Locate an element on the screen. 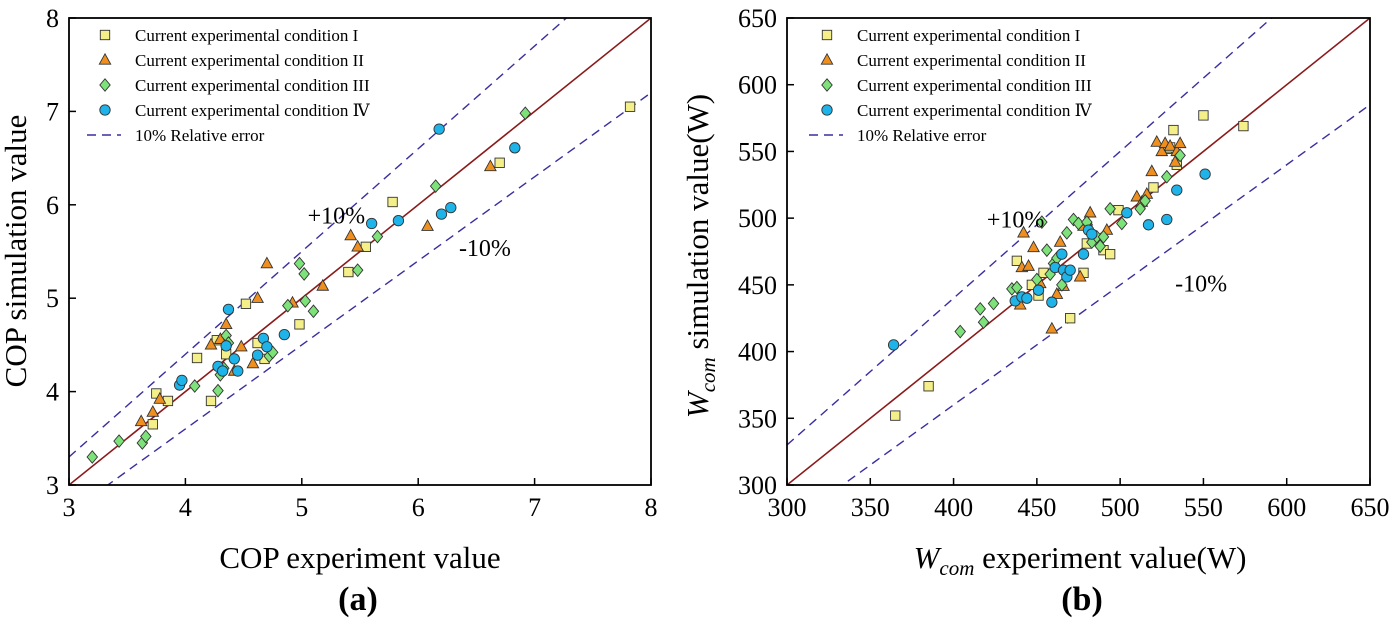  panel-b-x-tick-label: 350 is located at coordinates (870, 507).